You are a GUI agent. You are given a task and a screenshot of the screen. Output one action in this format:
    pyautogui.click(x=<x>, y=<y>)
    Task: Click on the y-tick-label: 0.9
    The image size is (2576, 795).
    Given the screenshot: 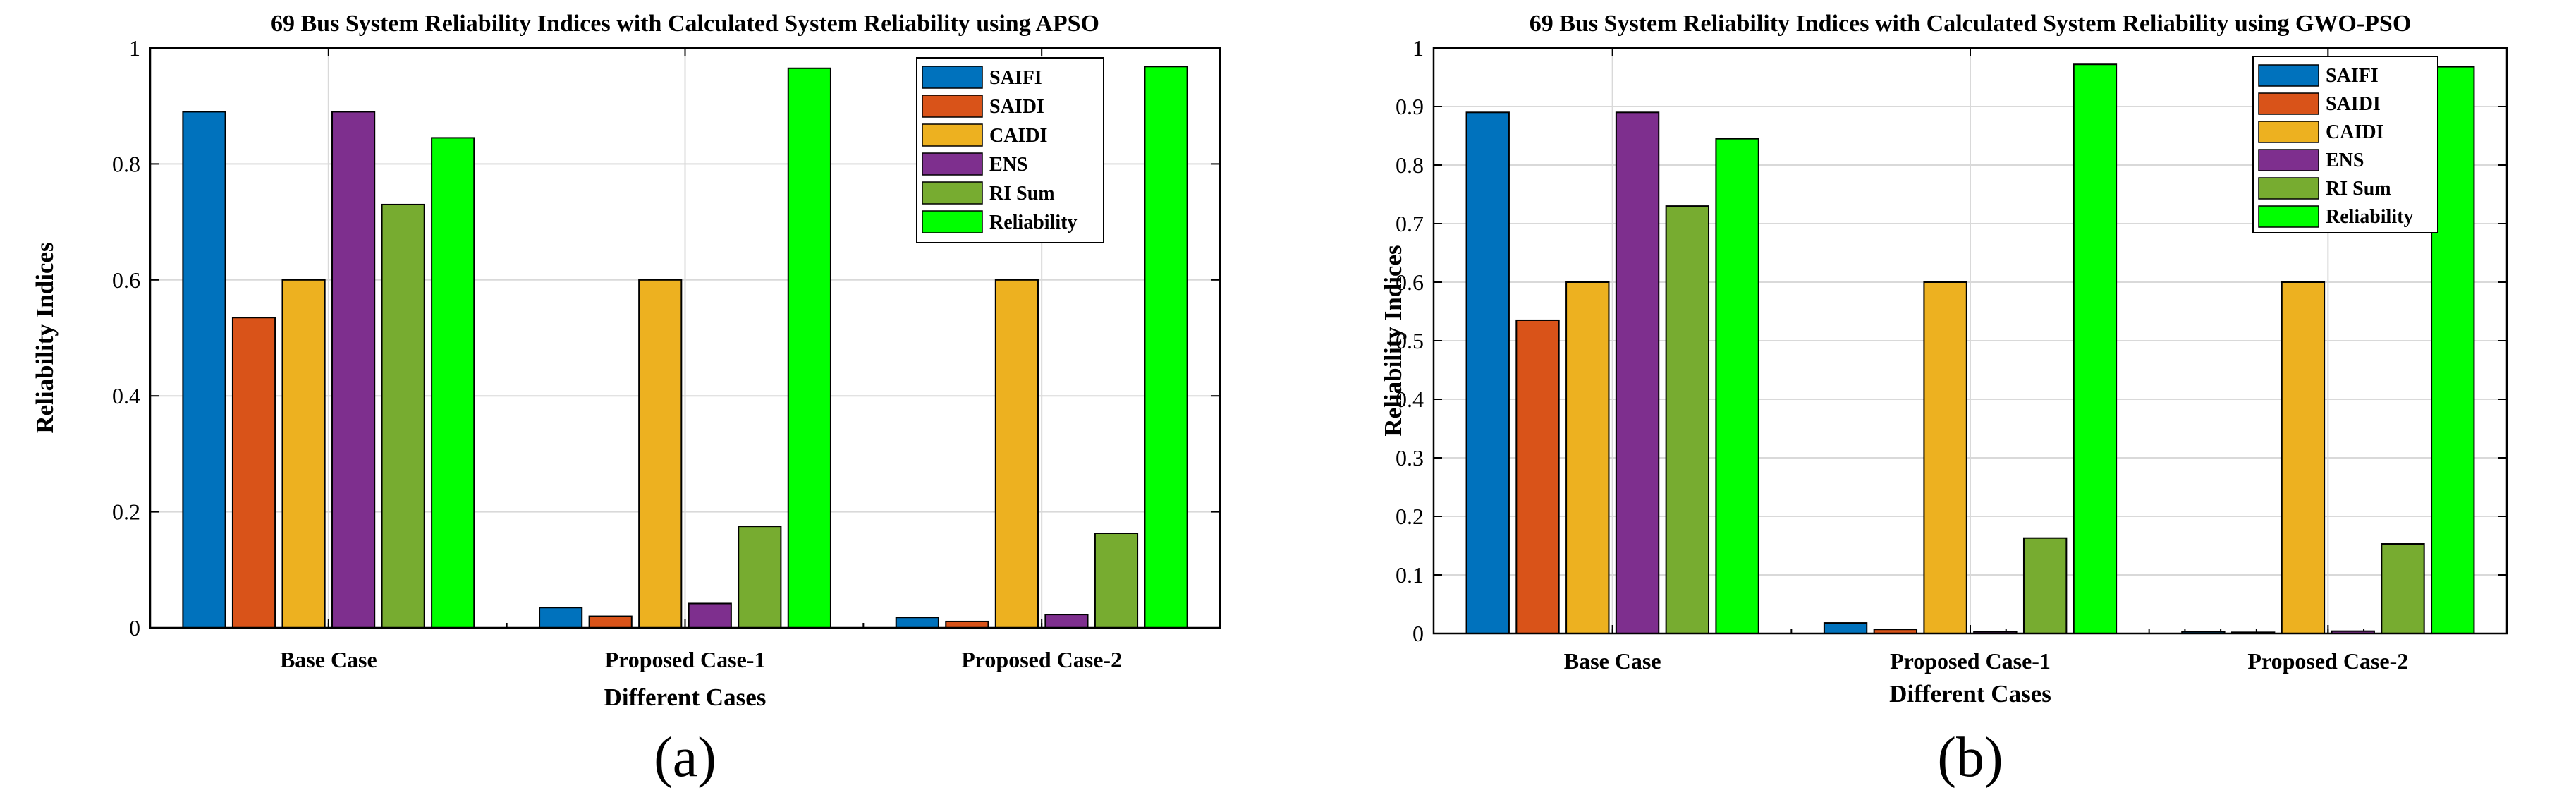 What is the action you would take?
    pyautogui.click(x=1410, y=106)
    